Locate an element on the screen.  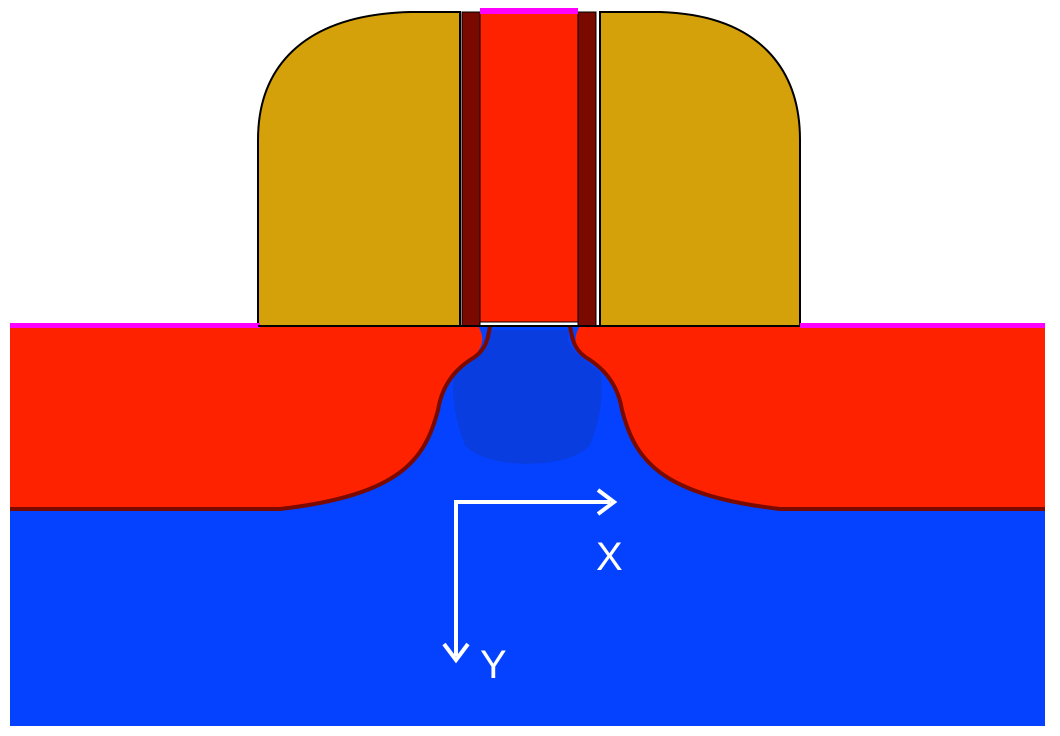
gate-top-contact is located at coordinates (529, 11).